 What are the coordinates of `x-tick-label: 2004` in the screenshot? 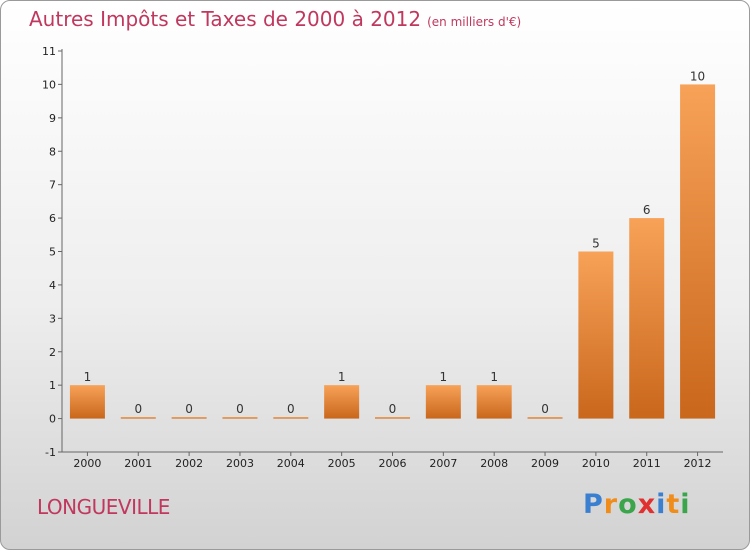 It's located at (291, 463).